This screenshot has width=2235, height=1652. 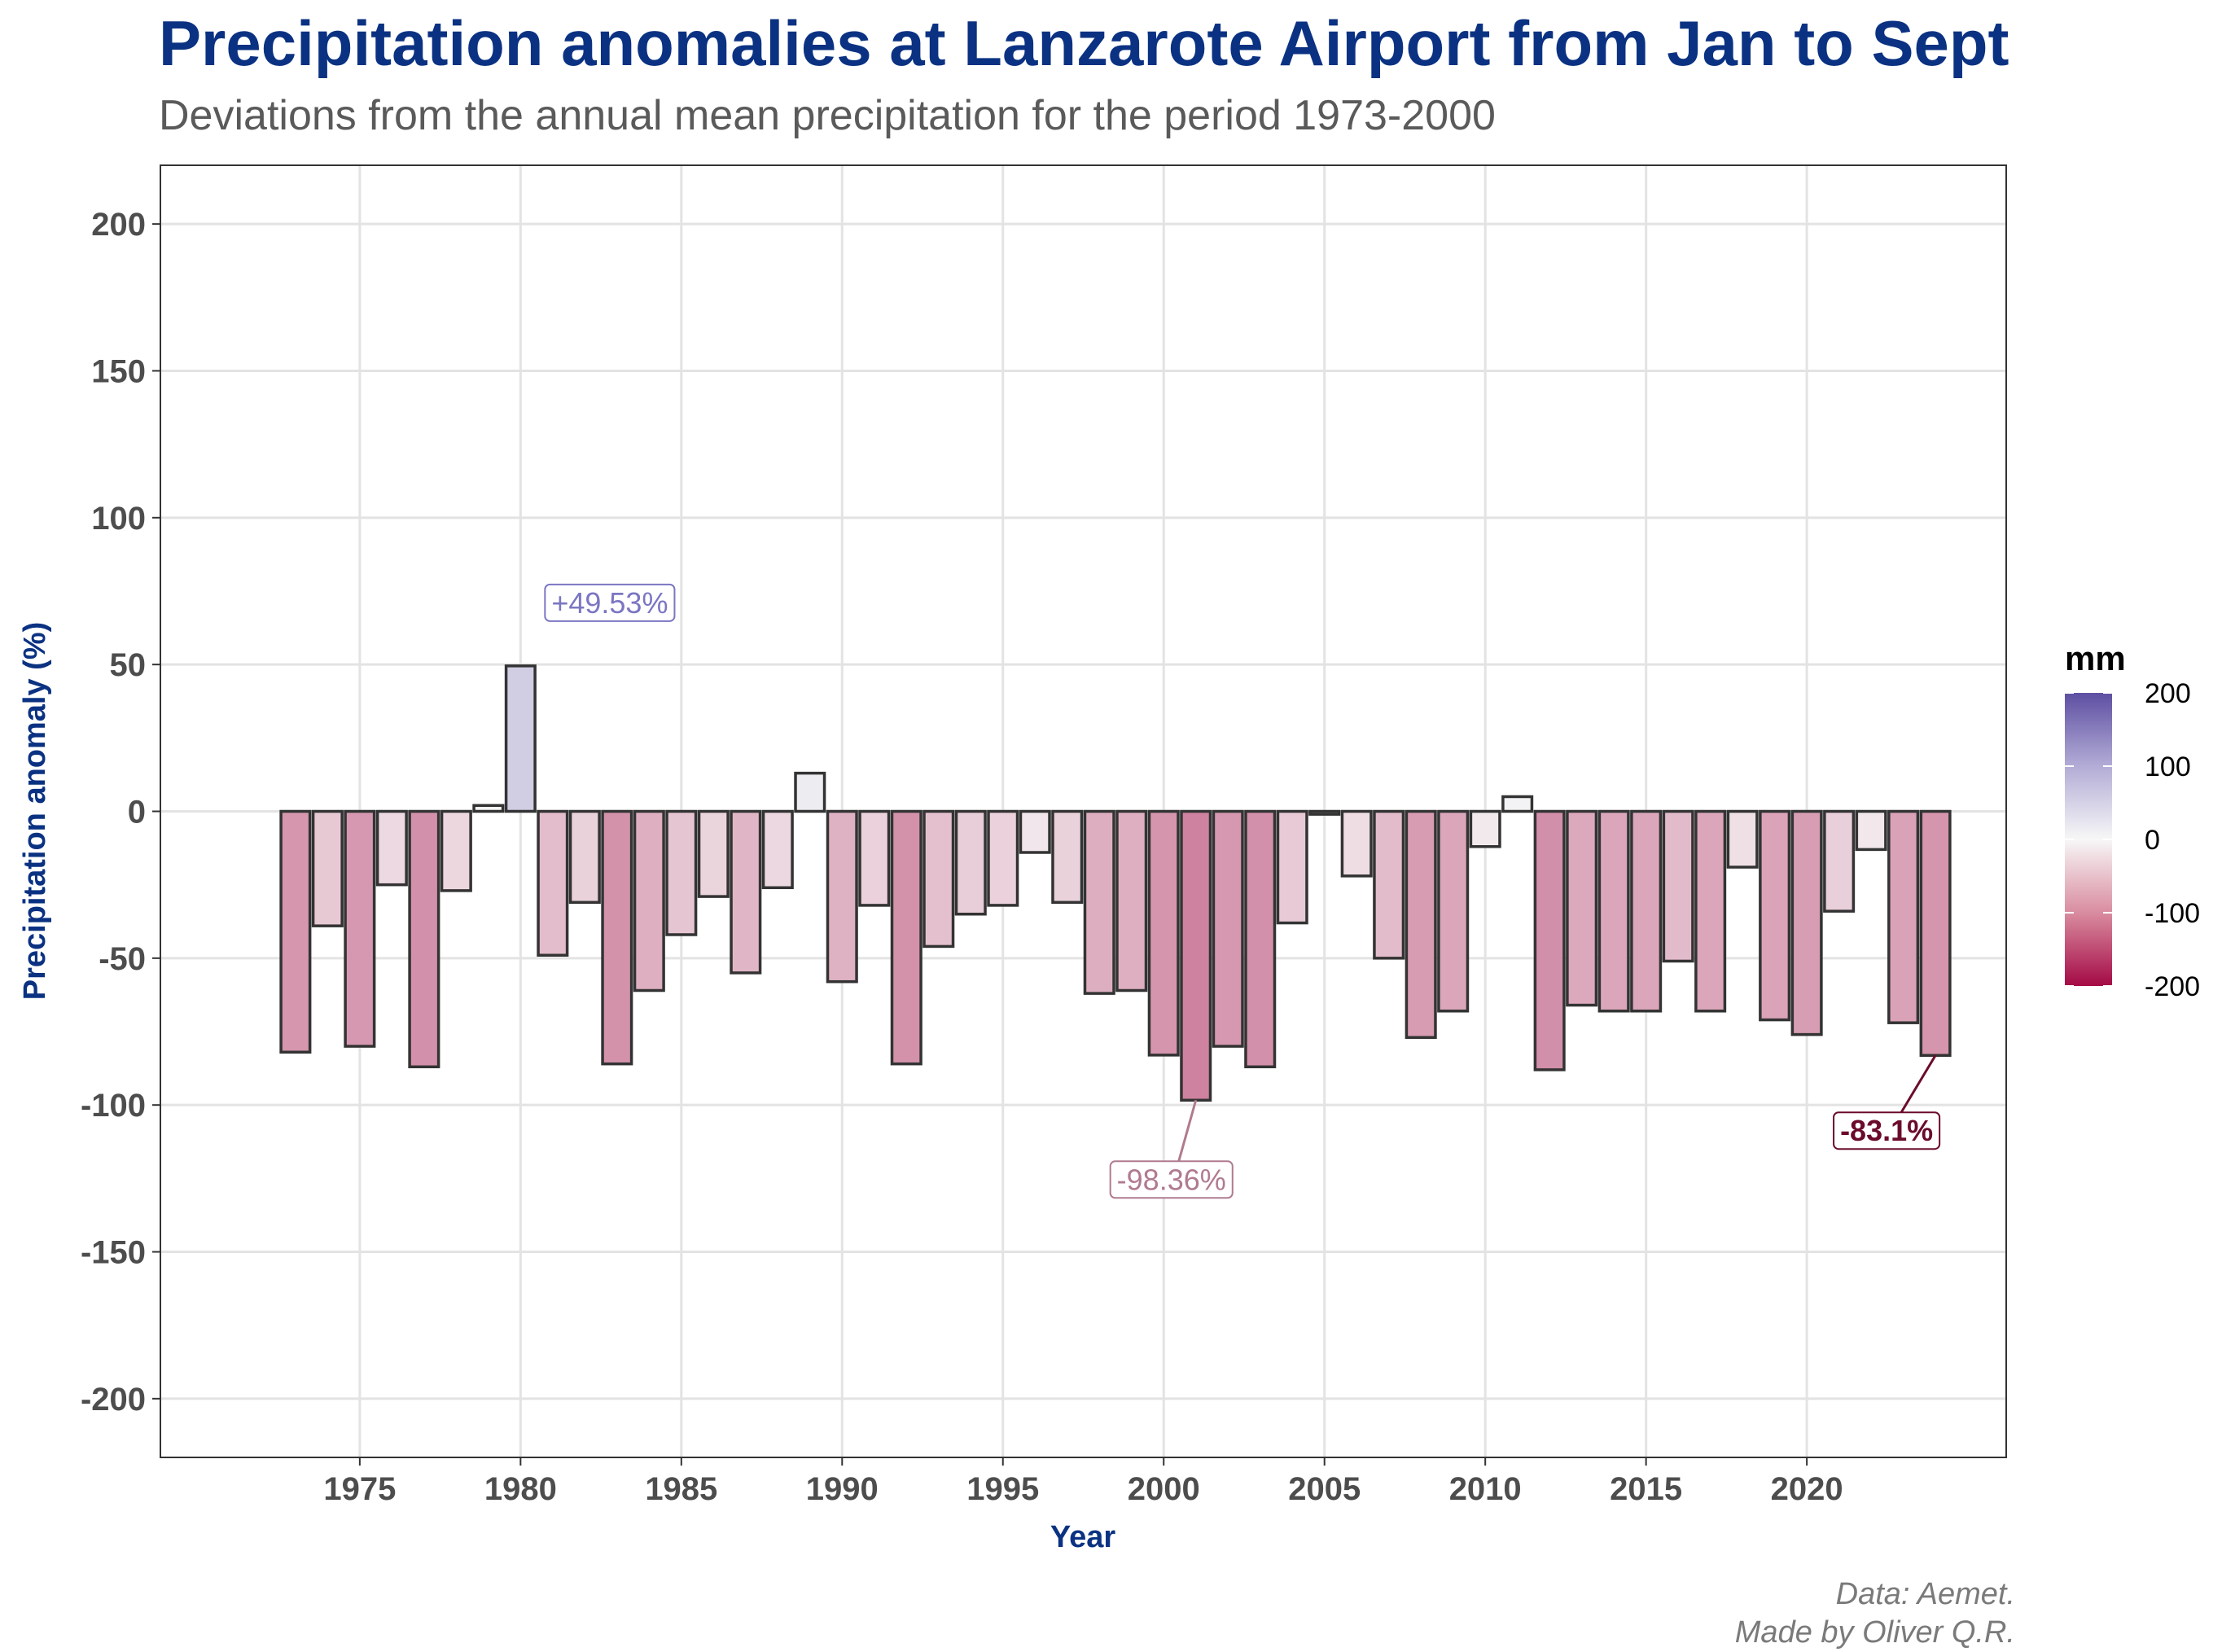 I want to click on y-tick-label: 200, so click(x=118, y=225).